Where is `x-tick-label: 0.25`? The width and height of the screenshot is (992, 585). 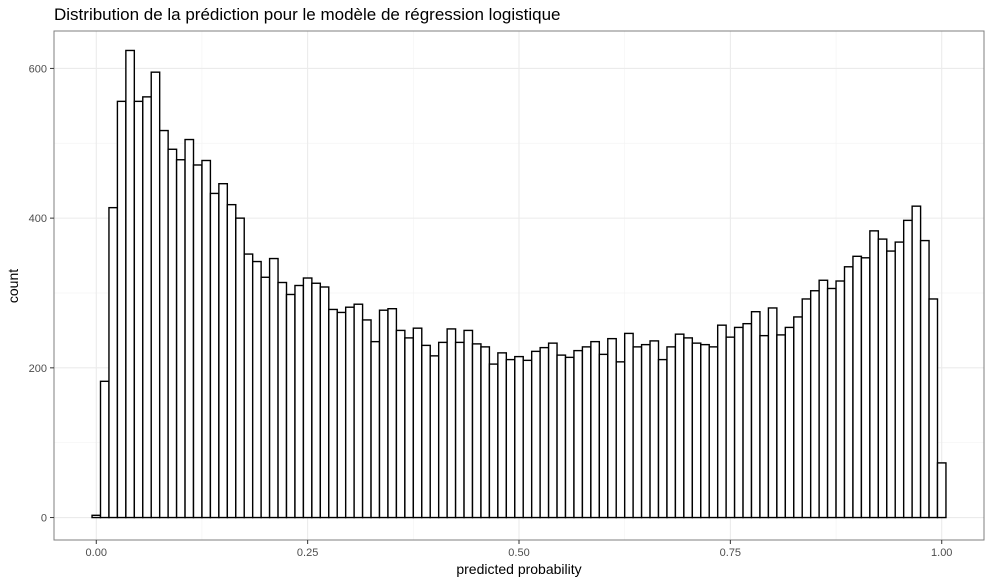 x-tick-label: 0.25 is located at coordinates (307, 553).